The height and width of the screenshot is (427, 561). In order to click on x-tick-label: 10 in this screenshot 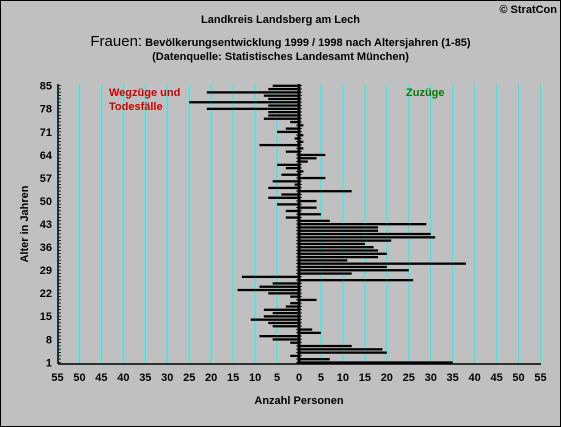, I will do `click(255, 378)`.